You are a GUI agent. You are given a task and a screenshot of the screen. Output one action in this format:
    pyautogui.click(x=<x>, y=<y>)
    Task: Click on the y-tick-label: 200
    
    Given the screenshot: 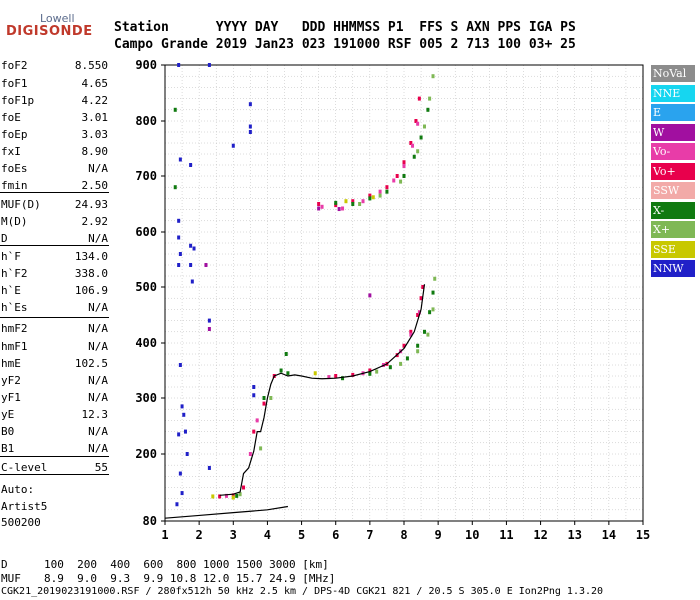 What is the action you would take?
    pyautogui.click(x=146, y=454)
    